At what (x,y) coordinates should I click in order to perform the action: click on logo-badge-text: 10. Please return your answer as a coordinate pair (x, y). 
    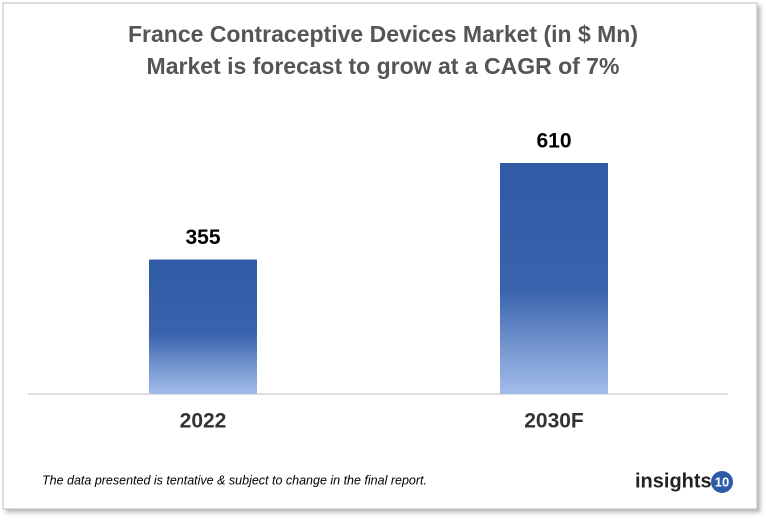
    Looking at the image, I should click on (722, 481).